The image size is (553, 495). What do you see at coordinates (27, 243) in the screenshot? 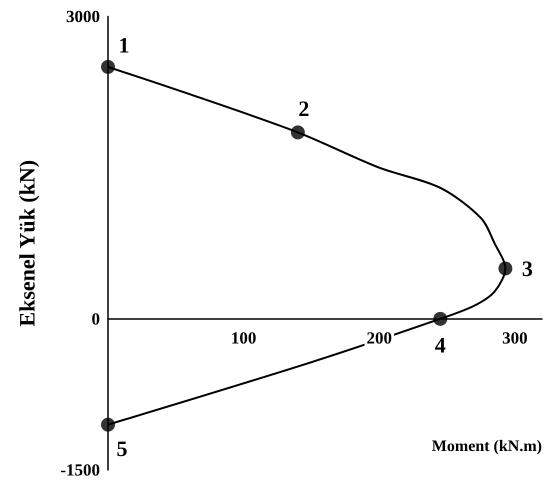
I see `y-axis-title: Eksenel Yük (kN)` at bounding box center [27, 243].